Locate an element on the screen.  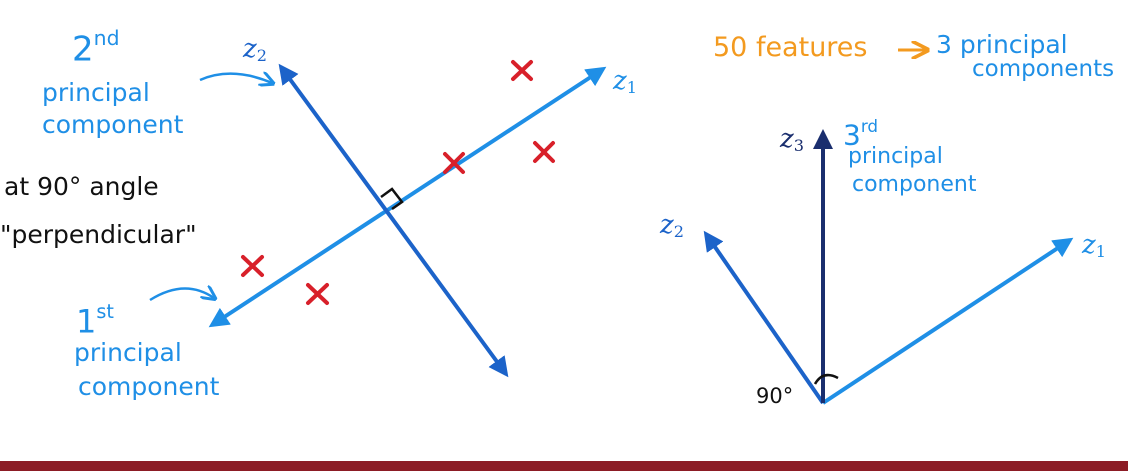
right-z1-label: z1 is located at coordinates (1094, 246).